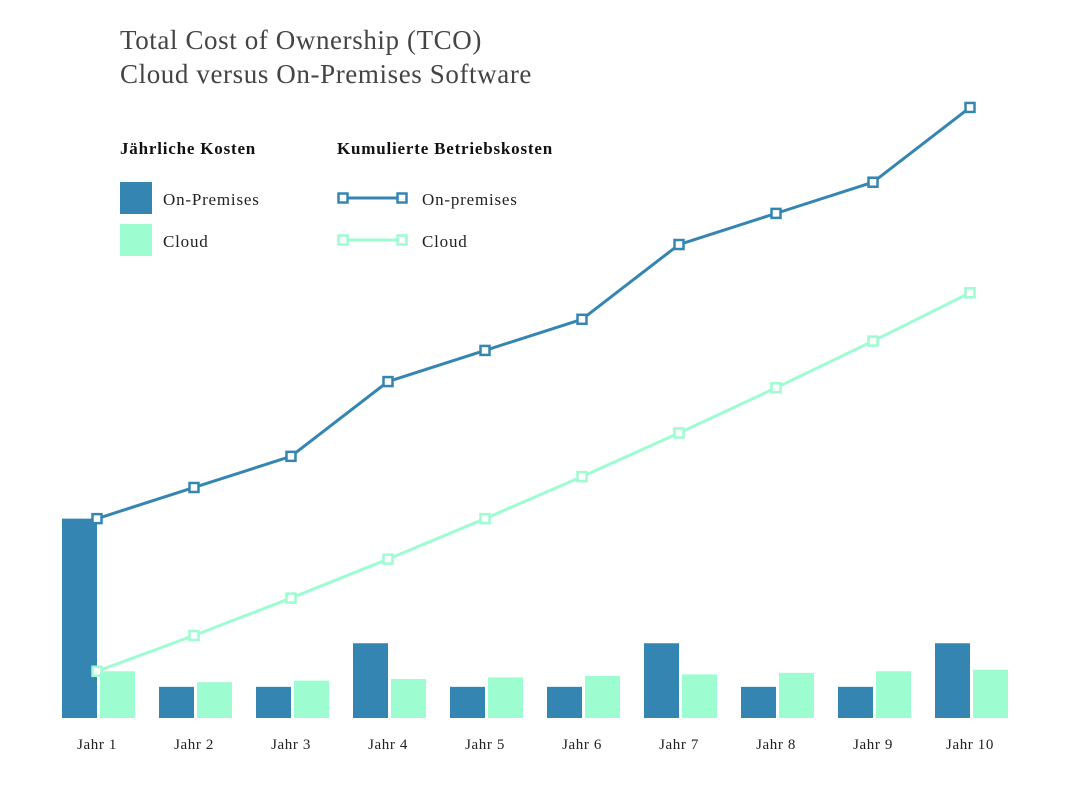 Image resolution: width=1086 pixels, height=786 pixels. What do you see at coordinates (582, 745) in the screenshot?
I see `x-tick-label: Jahr 6` at bounding box center [582, 745].